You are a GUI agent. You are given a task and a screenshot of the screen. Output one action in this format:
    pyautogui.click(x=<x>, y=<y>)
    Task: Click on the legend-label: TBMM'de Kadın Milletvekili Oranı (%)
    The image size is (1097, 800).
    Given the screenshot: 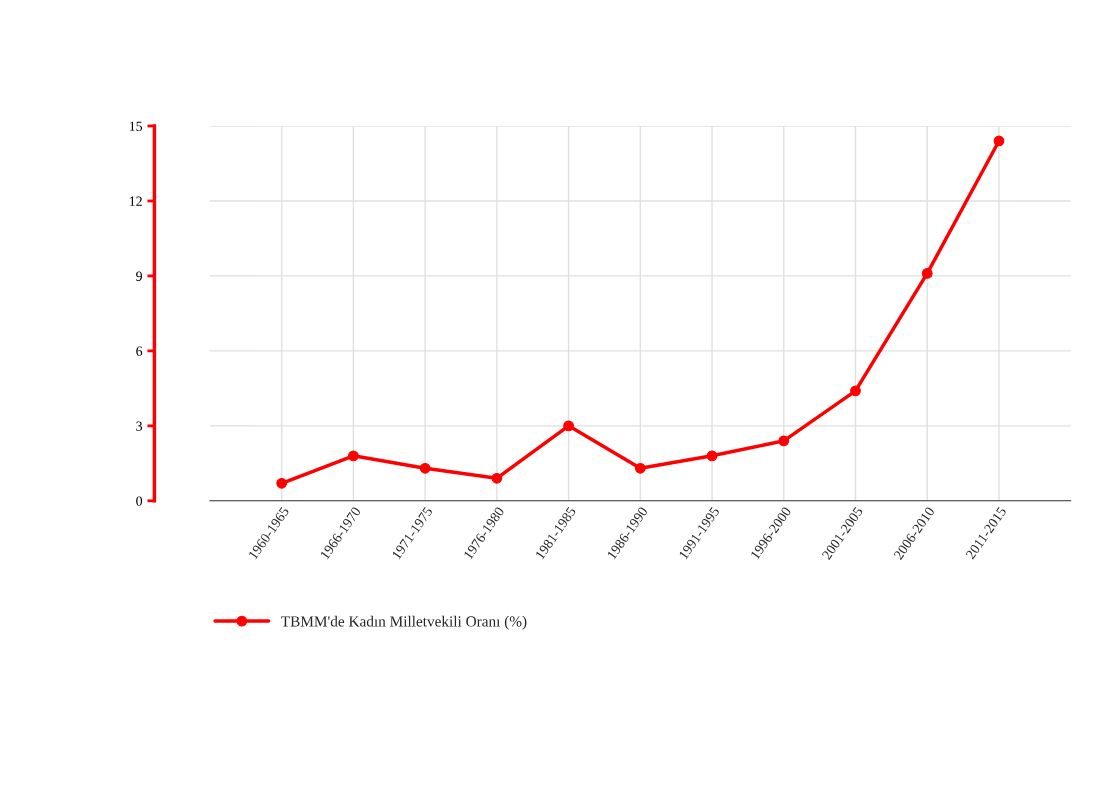 What is the action you would take?
    pyautogui.click(x=404, y=622)
    